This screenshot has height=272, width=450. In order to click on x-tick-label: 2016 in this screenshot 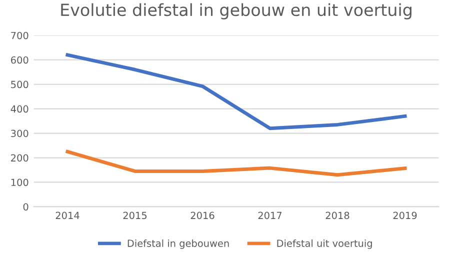, I will do `click(202, 216)`.